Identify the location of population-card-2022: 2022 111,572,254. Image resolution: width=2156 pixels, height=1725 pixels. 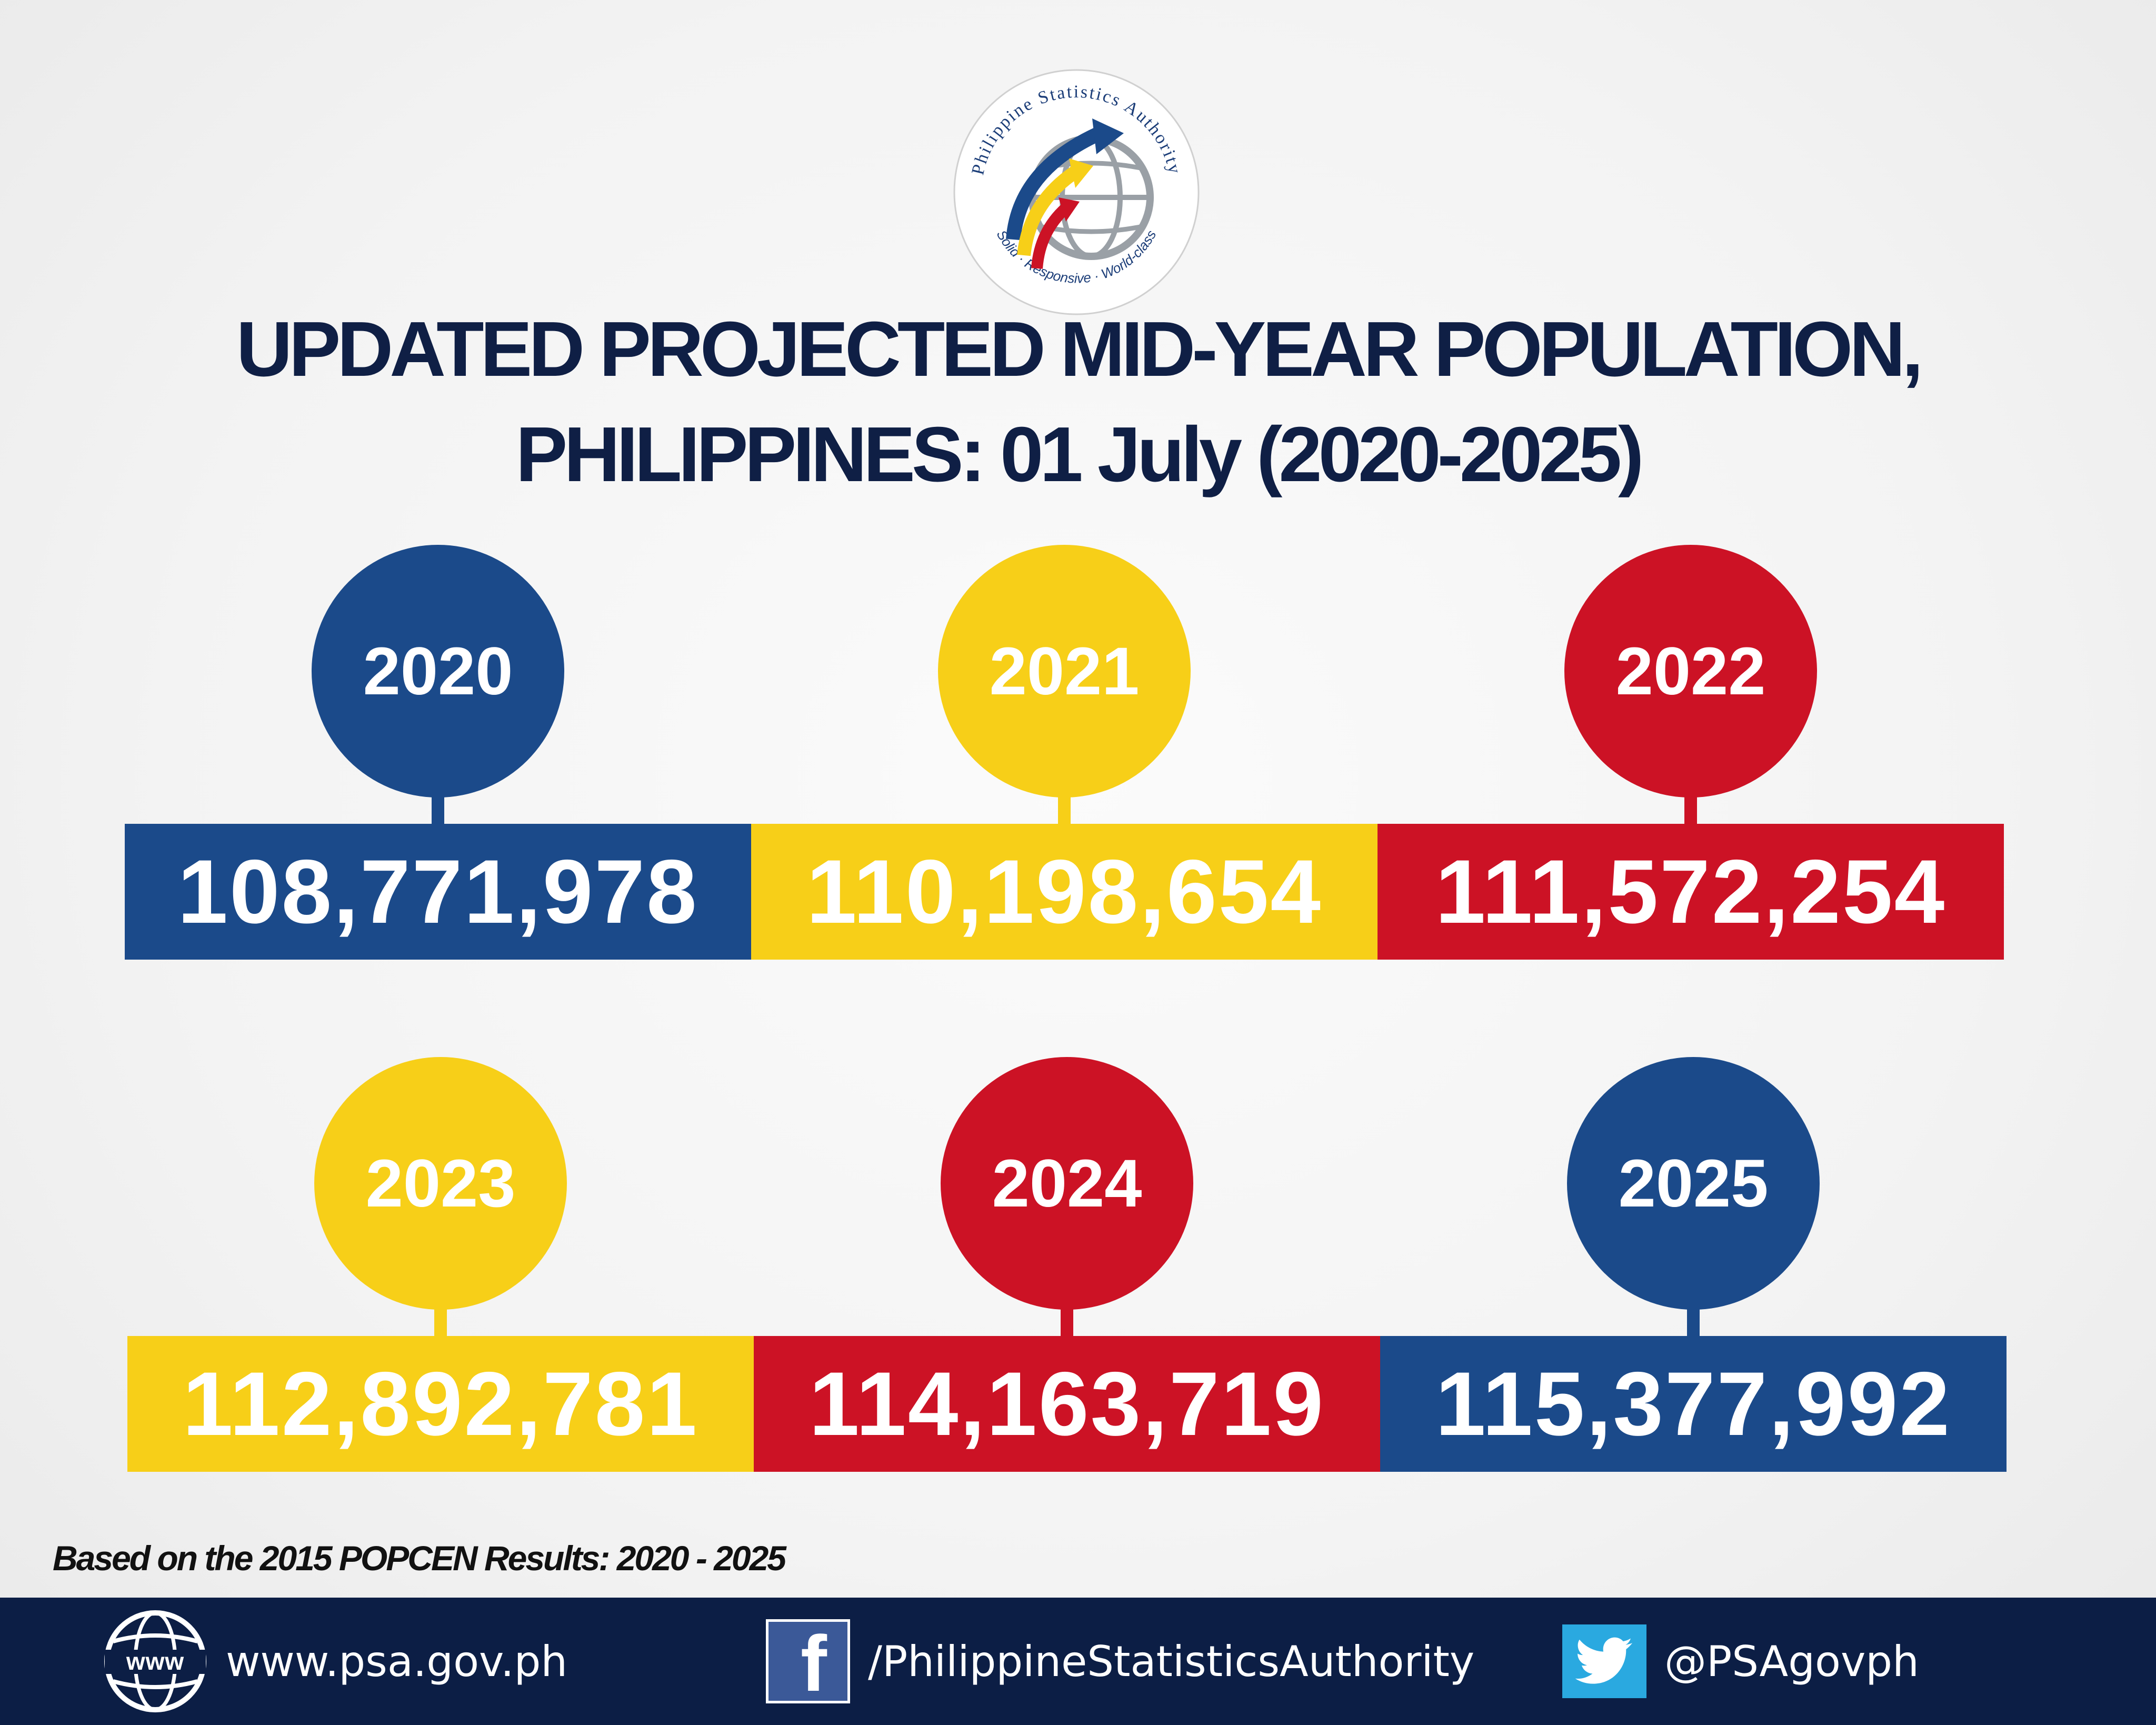
(1691, 752).